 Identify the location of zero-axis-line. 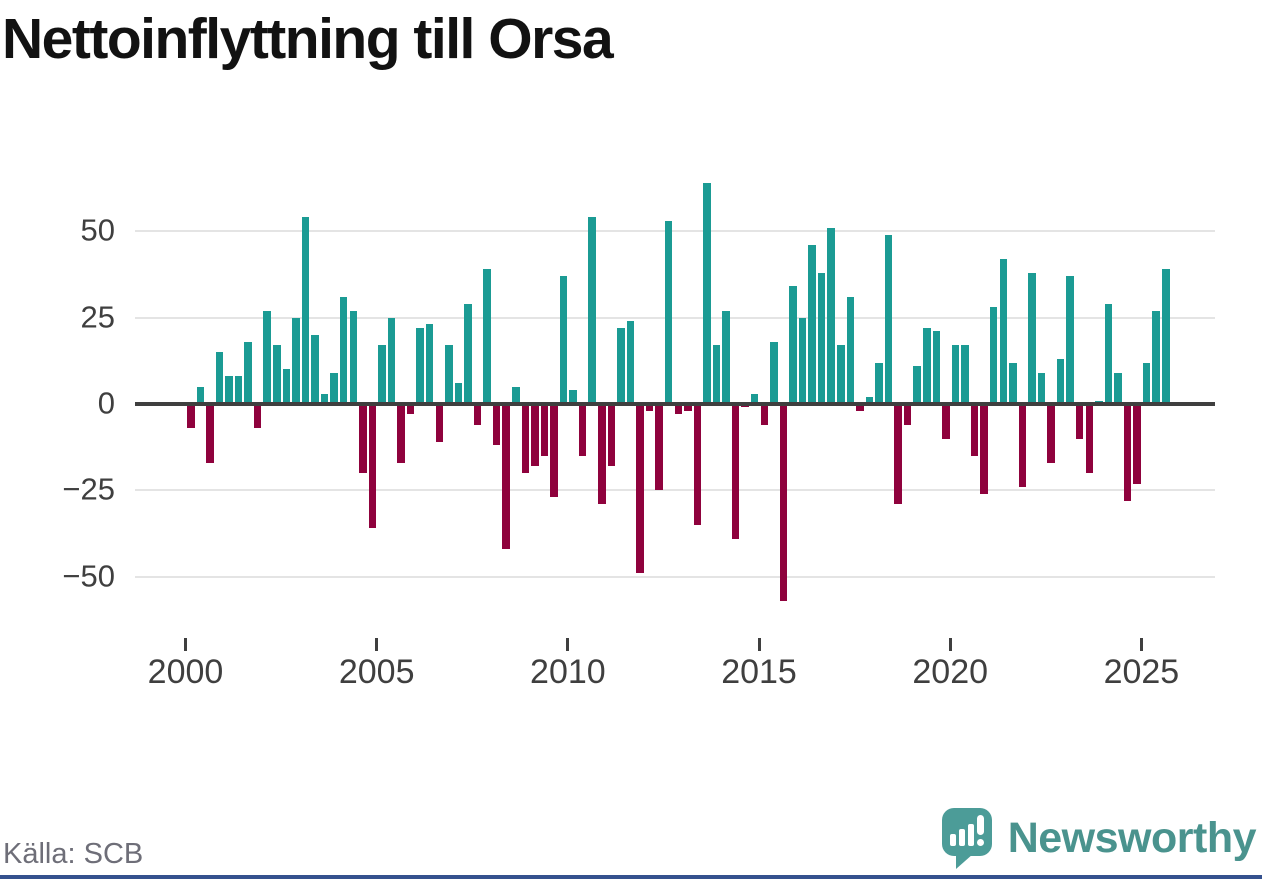
(675, 404).